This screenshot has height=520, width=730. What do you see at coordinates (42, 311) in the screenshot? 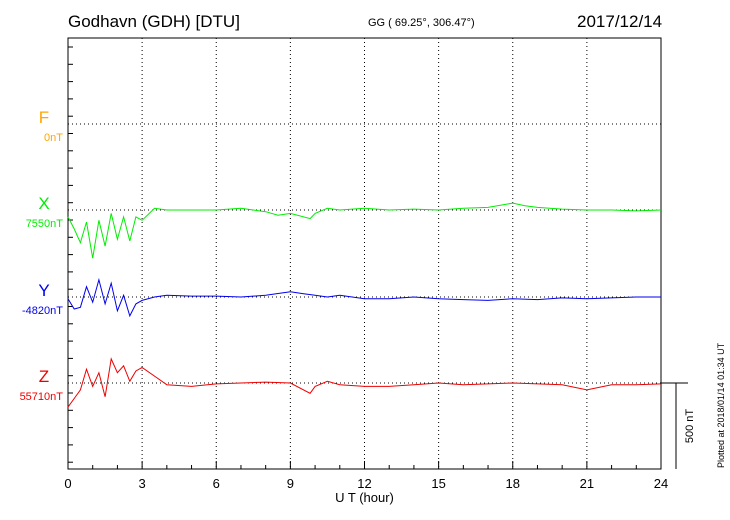
I see `series-baseline-label-y: -4820nT` at bounding box center [42, 311].